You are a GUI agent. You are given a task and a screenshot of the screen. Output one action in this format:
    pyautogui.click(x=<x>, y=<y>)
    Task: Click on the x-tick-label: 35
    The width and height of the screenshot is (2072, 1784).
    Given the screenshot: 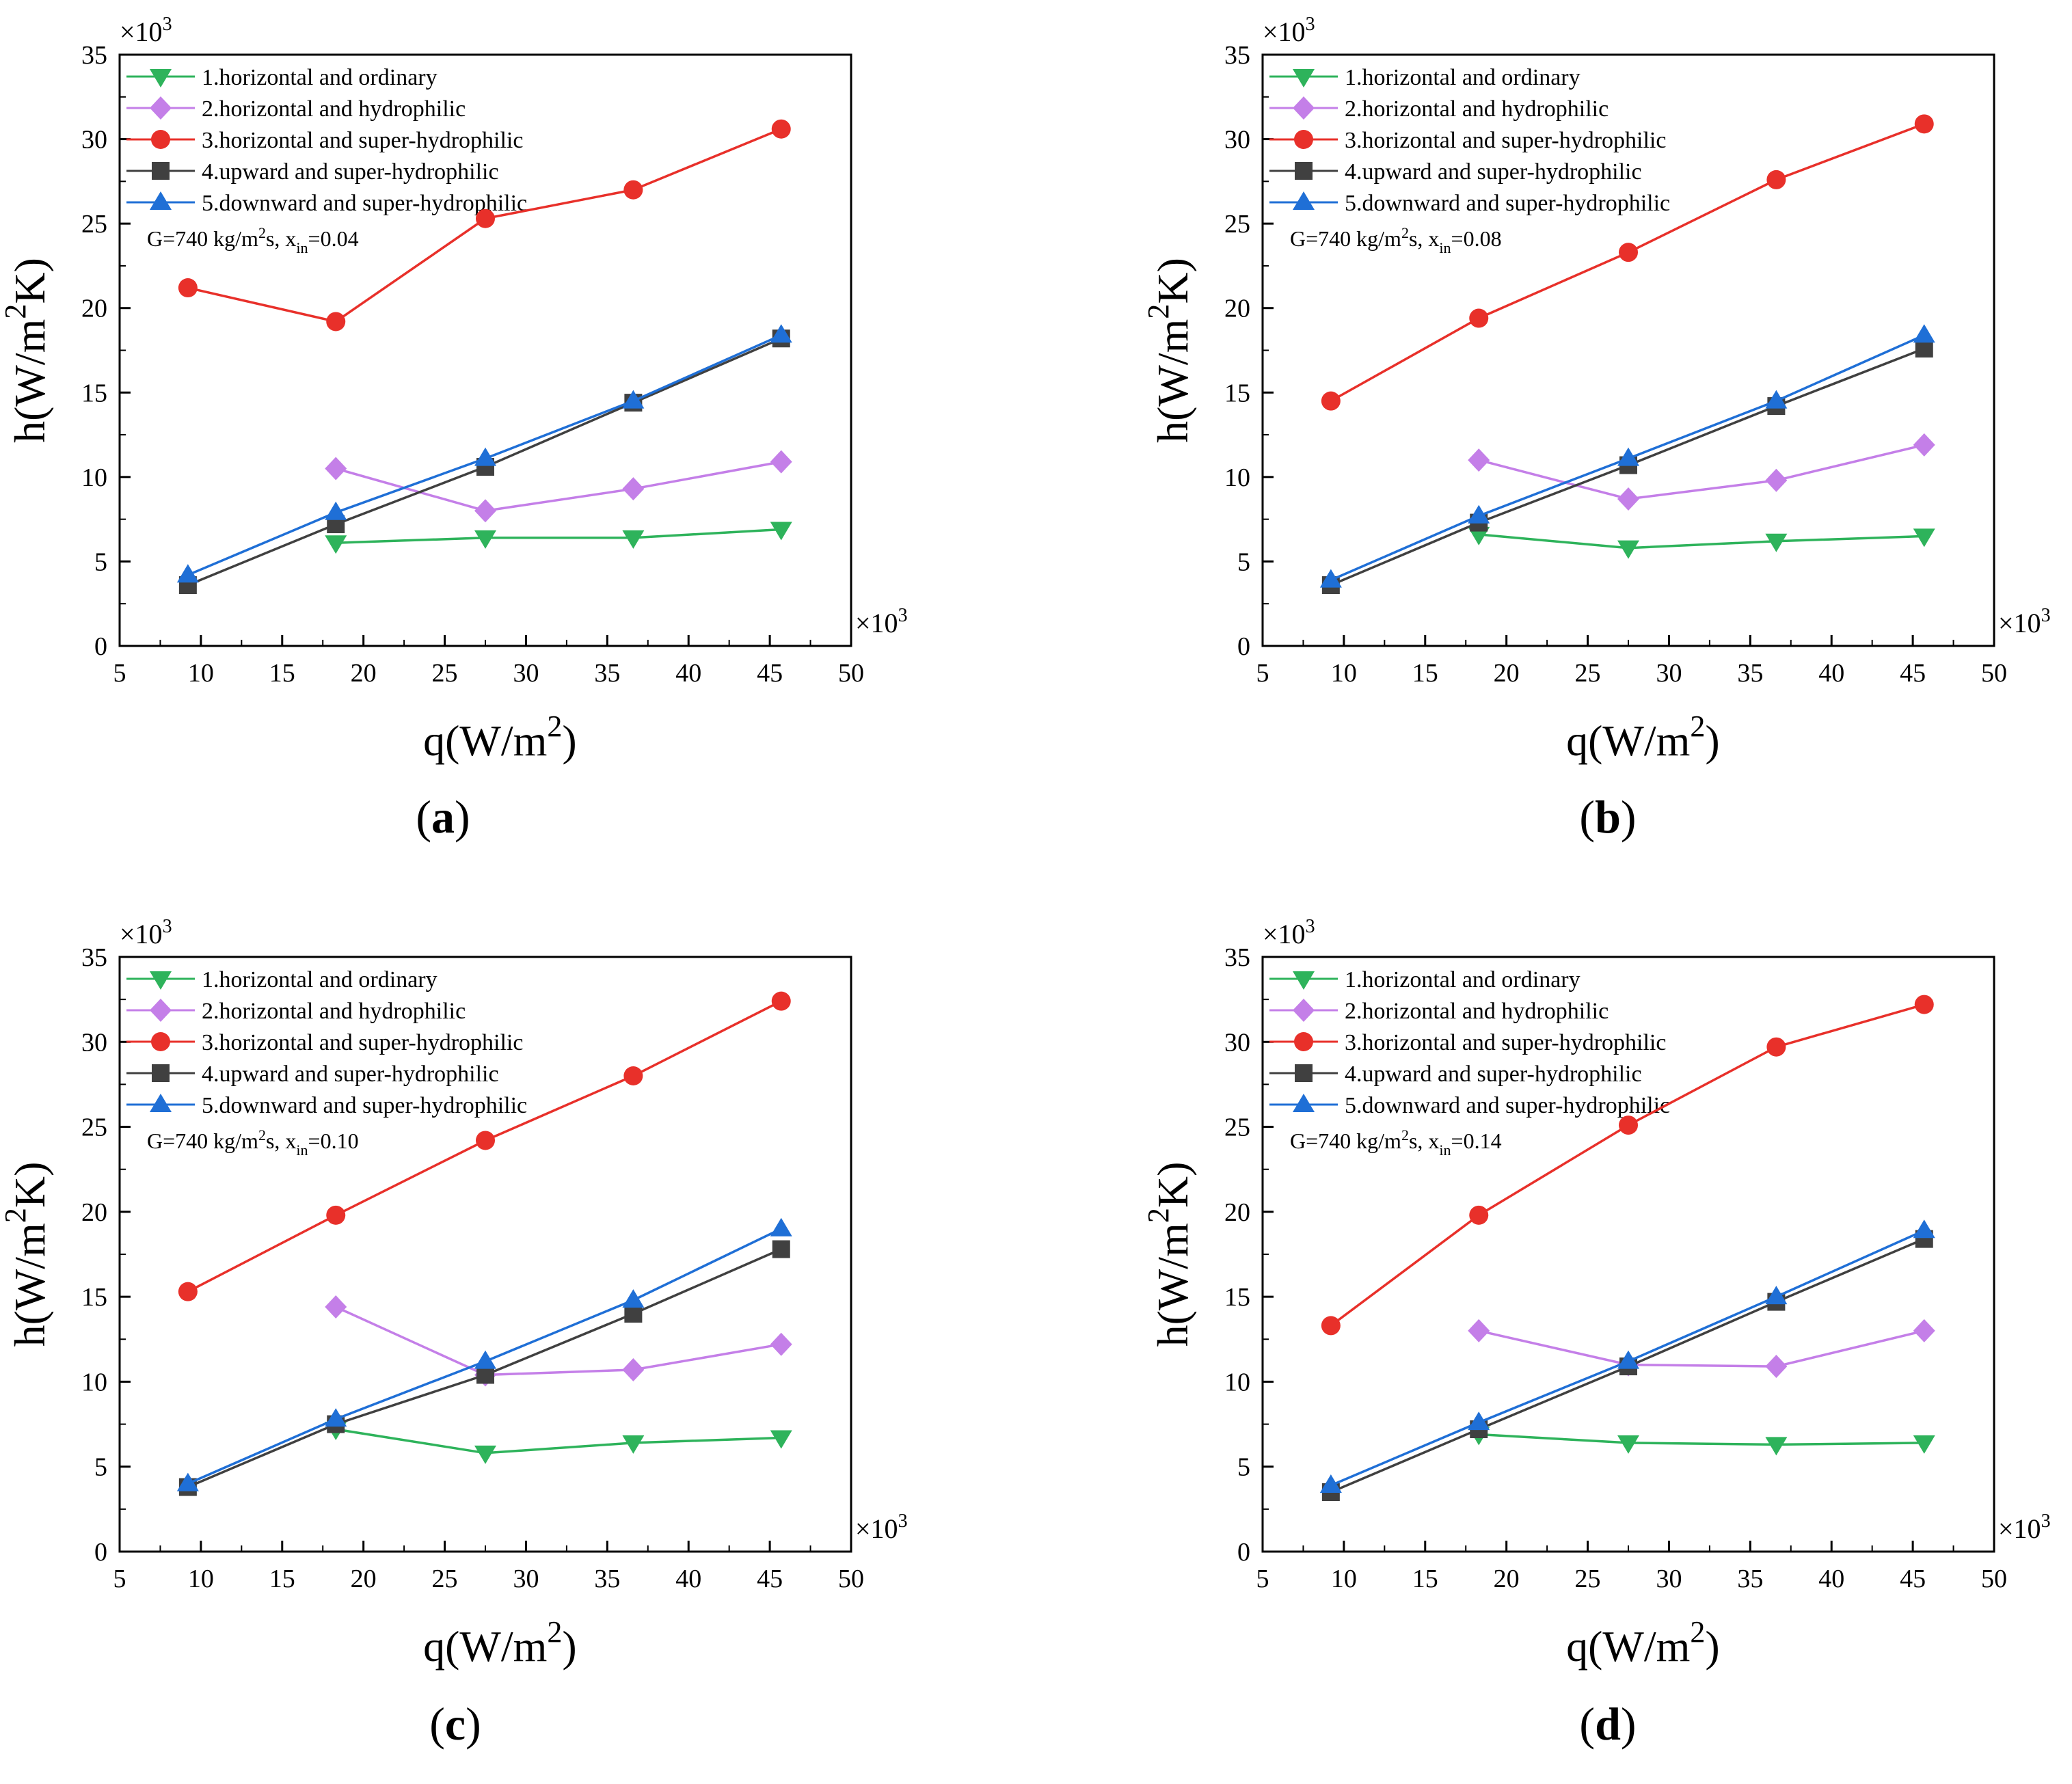 What is the action you would take?
    pyautogui.click(x=1750, y=673)
    